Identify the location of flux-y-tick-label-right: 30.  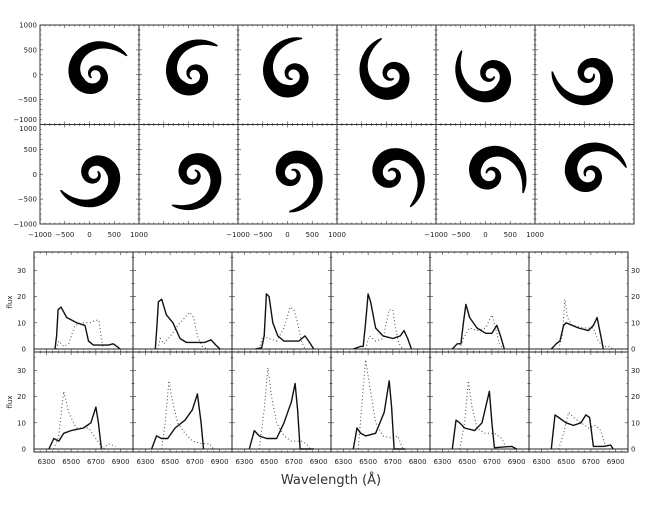
(635, 371).